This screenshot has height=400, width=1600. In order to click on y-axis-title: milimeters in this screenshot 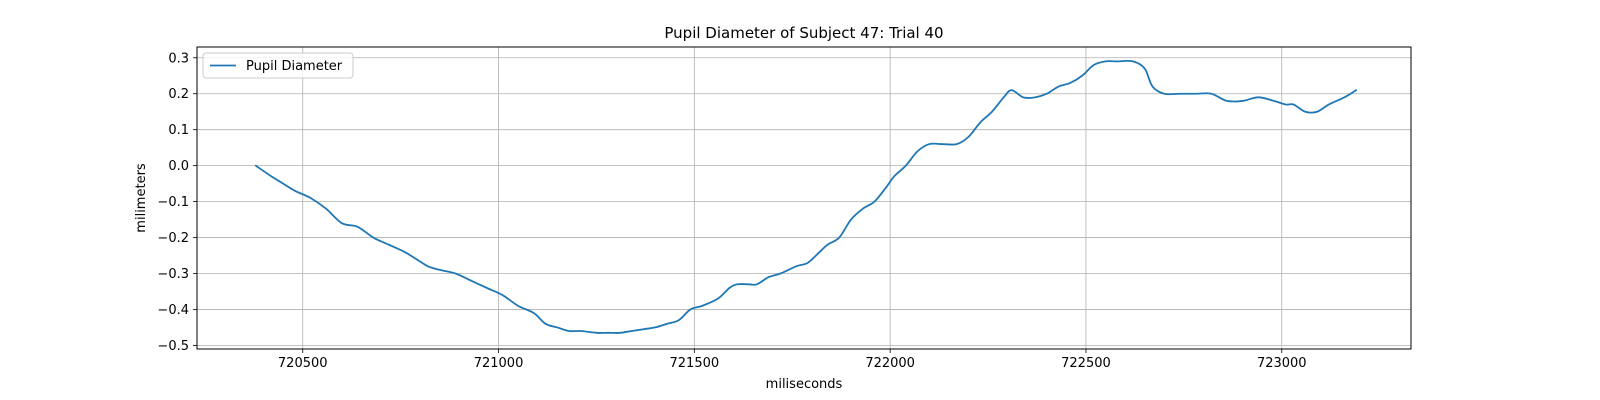, I will do `click(141, 198)`.